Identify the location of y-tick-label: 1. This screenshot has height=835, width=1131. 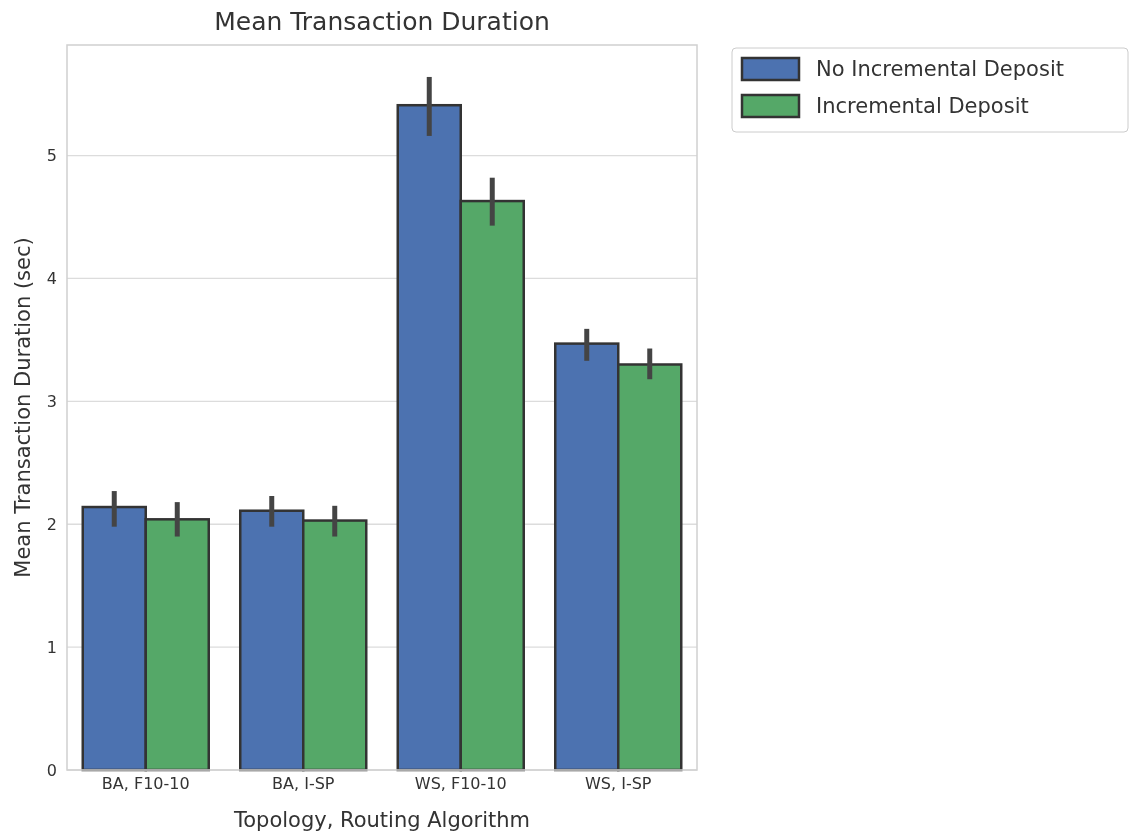
(51, 647).